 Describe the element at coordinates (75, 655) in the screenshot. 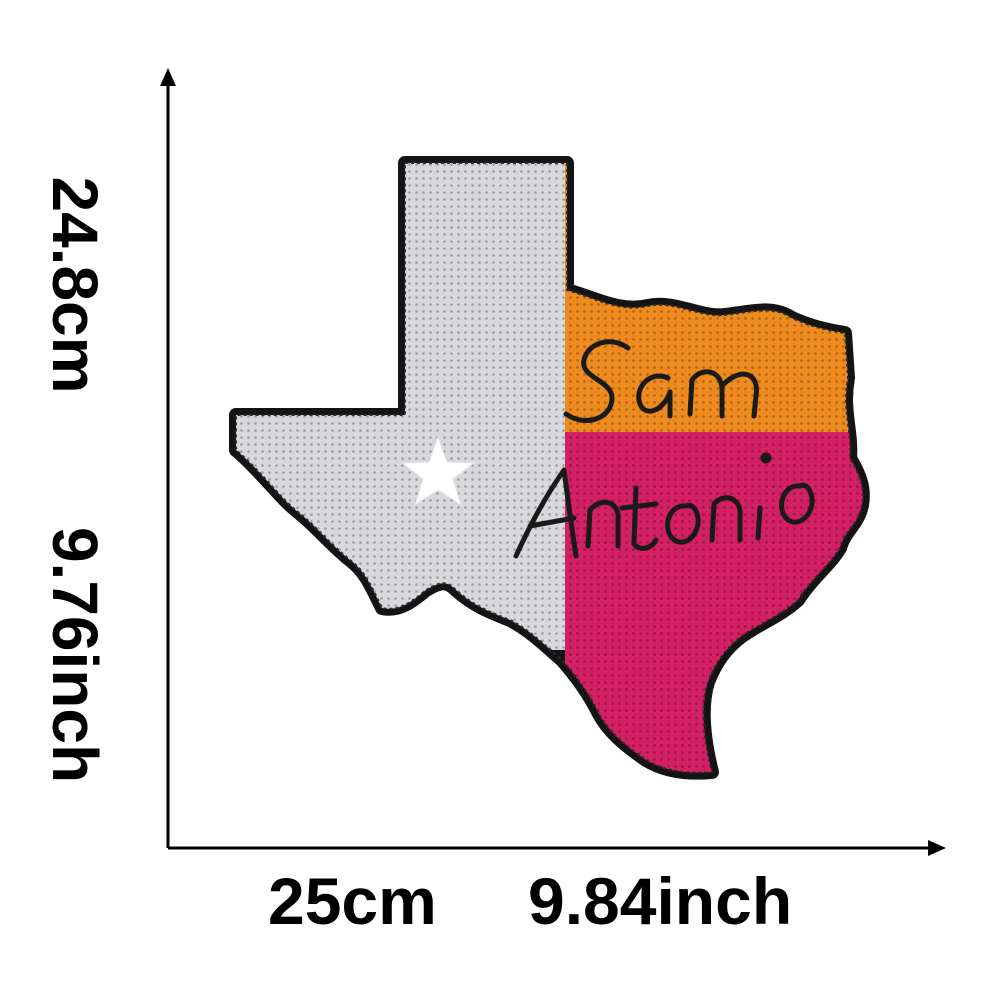

I see `height-inch-label: 9.76inch` at that location.